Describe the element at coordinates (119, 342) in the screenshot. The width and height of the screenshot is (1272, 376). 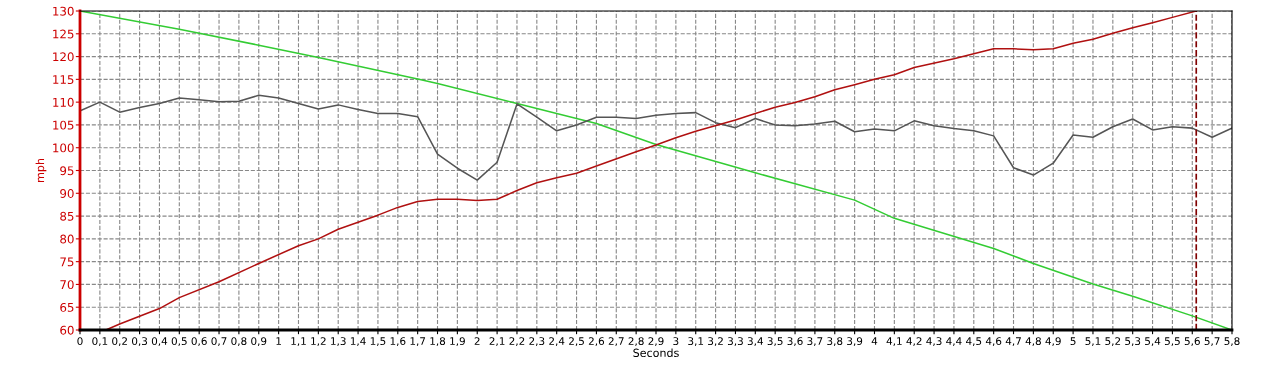
I see `x-tick-label: 0,2` at that location.